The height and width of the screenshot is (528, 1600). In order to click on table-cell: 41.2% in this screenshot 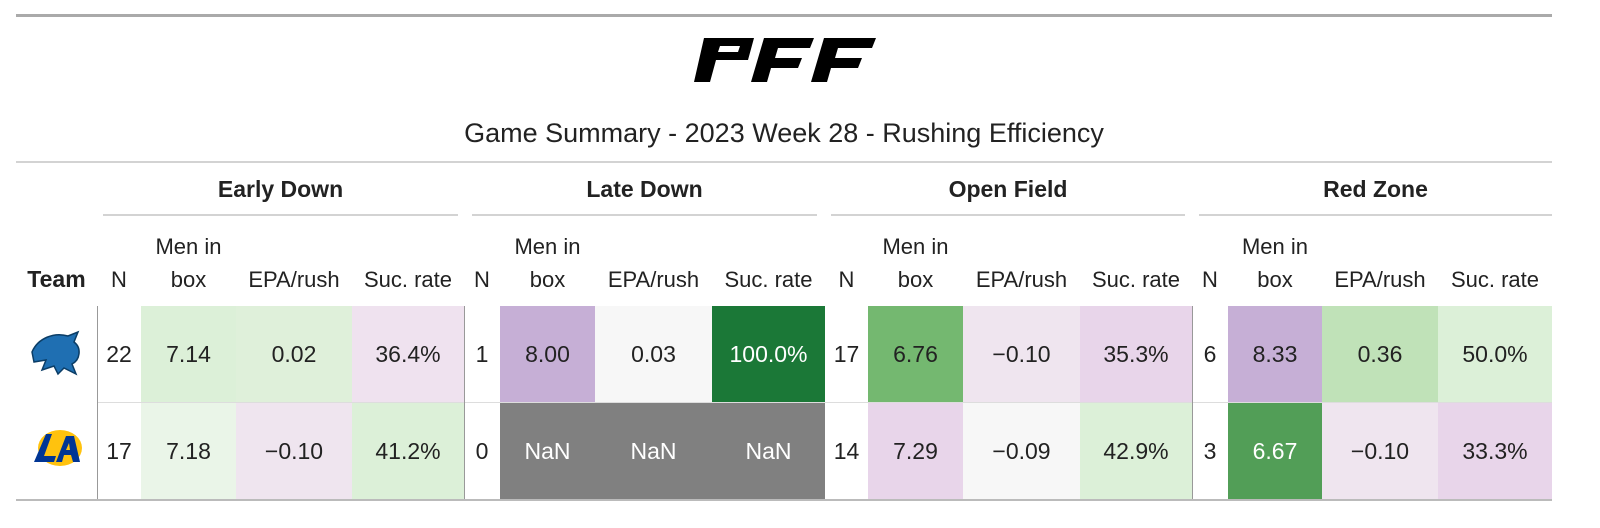, I will do `click(408, 451)`.